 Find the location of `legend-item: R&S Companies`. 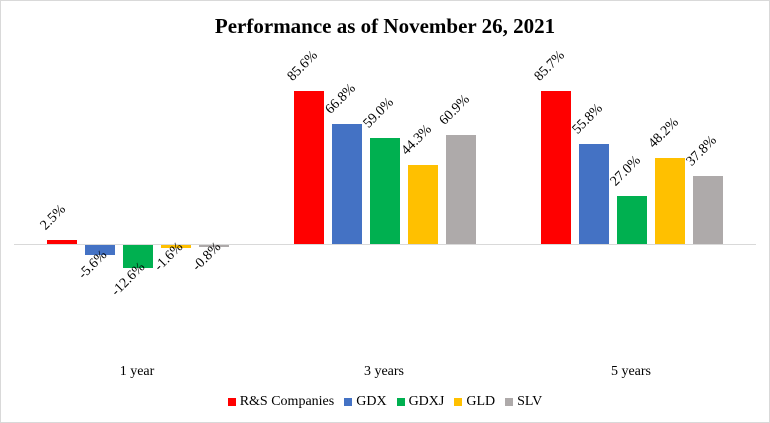

legend-item: R&S Companies is located at coordinates (281, 402).